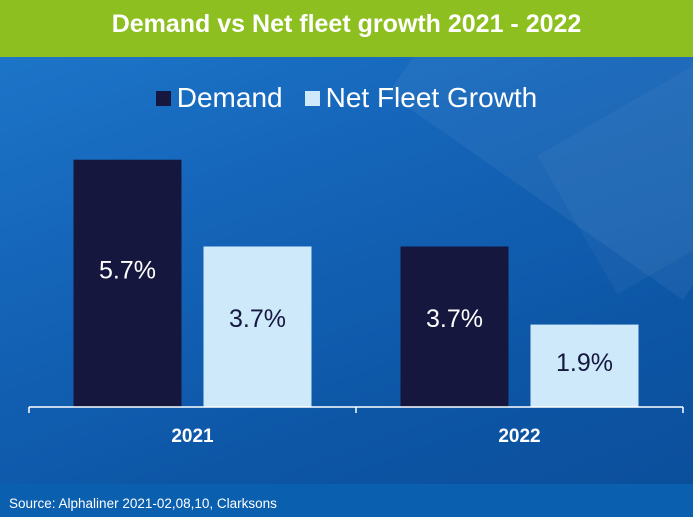 This screenshot has width=693, height=517. Describe the element at coordinates (312, 98) in the screenshot. I see `legend-swatch-net-fleet-growth` at that location.